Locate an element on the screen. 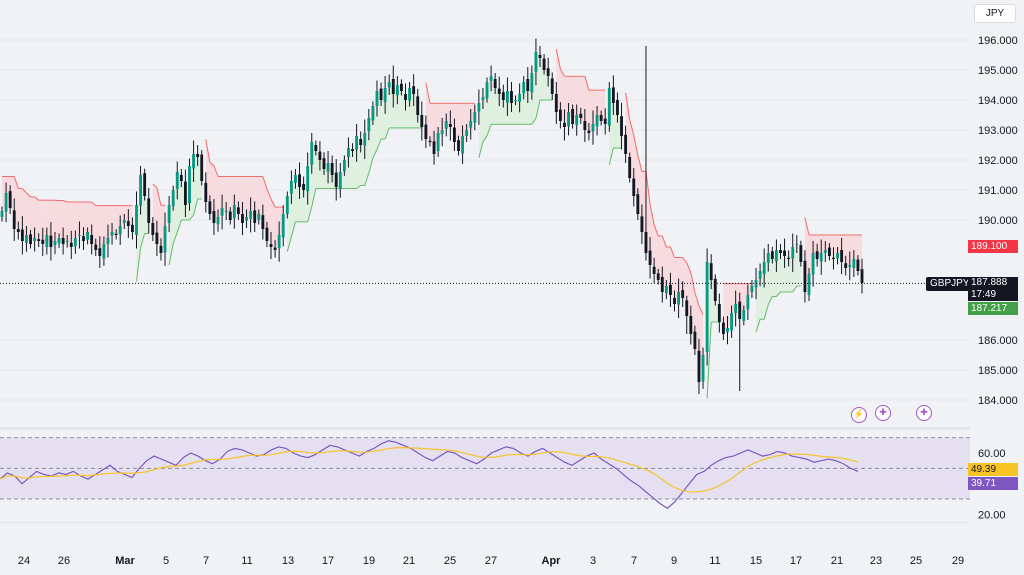 The width and height of the screenshot is (1024, 575). time-tick-label: 19 is located at coordinates (369, 561).